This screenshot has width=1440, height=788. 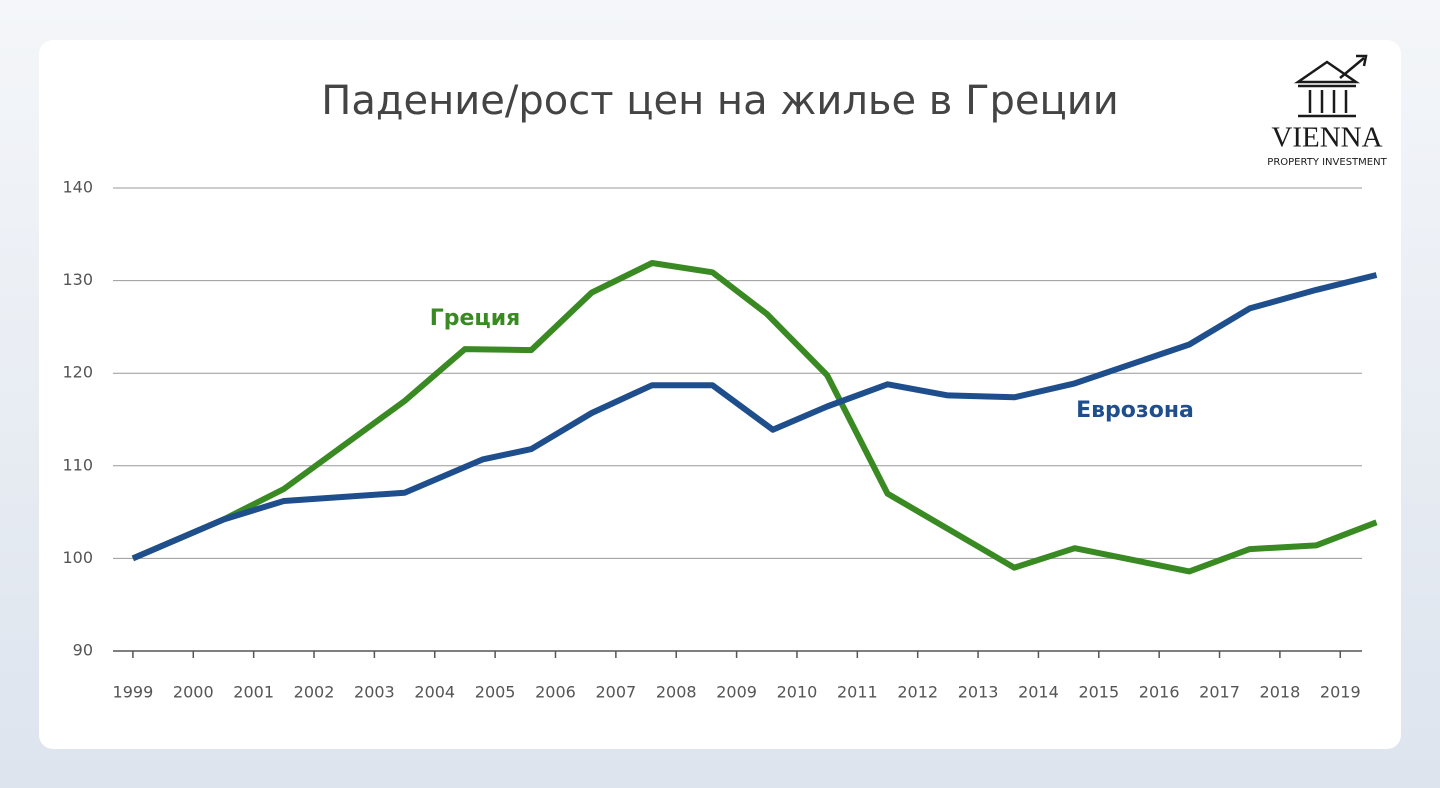 What do you see at coordinates (77, 372) in the screenshot?
I see `y-tick-label: 120` at bounding box center [77, 372].